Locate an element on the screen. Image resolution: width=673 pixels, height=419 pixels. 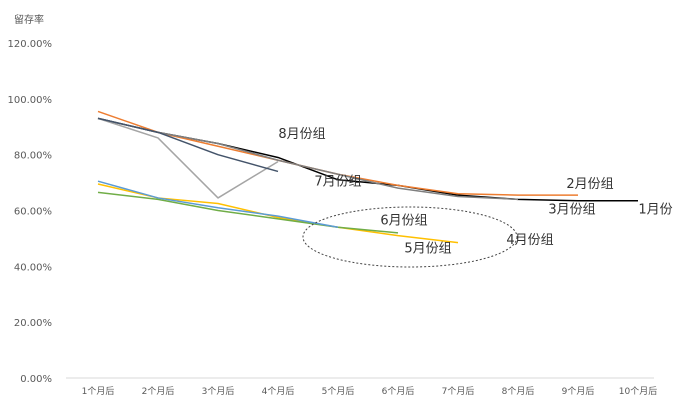
group-annotation-label: 7月份组 is located at coordinates (337, 181).